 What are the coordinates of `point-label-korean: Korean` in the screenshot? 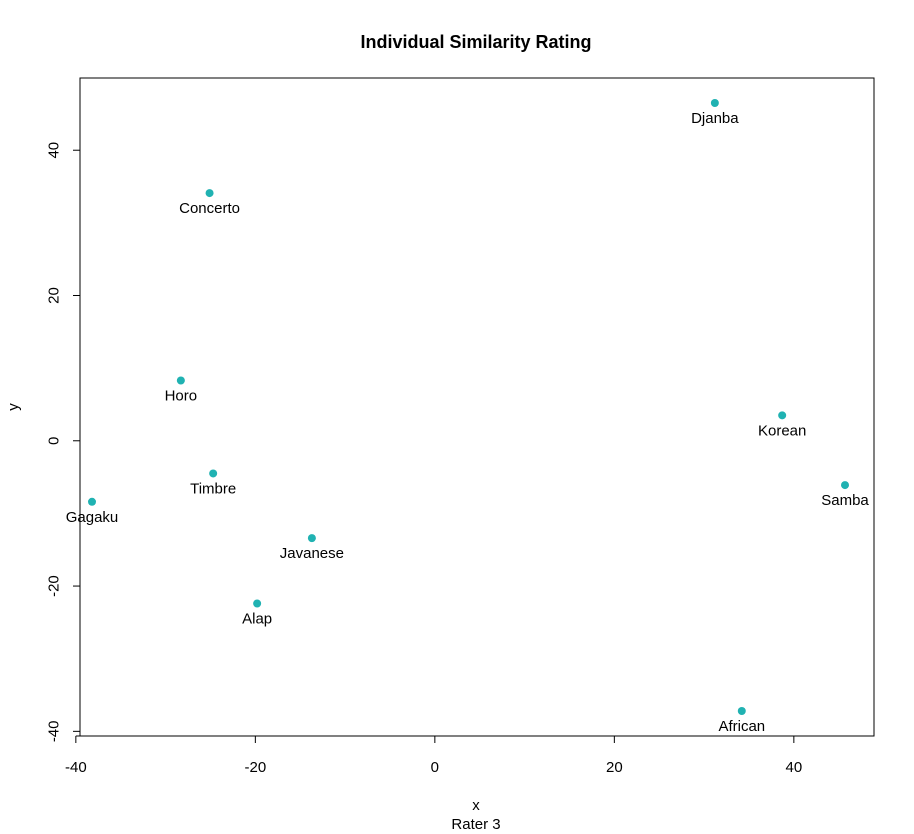 It's located at (782, 430).